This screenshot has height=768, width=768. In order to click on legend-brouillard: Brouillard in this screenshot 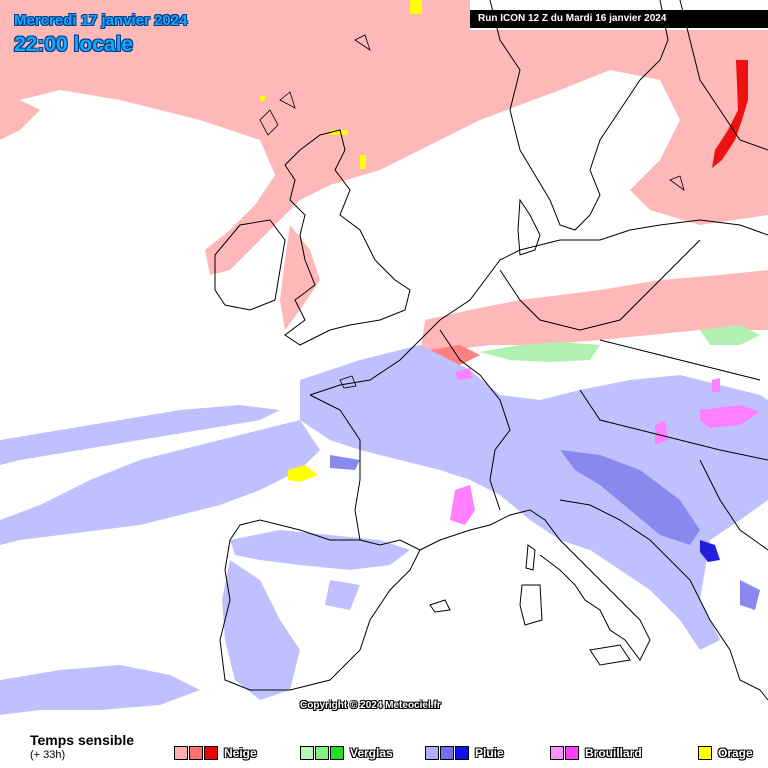, I will do `click(596, 753)`.